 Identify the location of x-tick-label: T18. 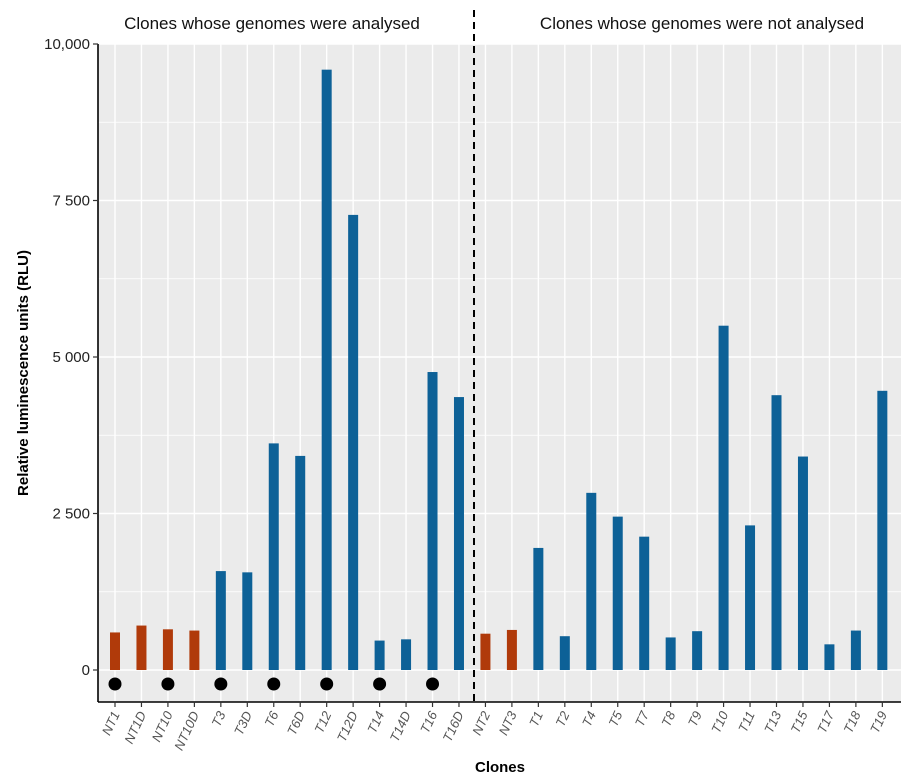
(852, 721).